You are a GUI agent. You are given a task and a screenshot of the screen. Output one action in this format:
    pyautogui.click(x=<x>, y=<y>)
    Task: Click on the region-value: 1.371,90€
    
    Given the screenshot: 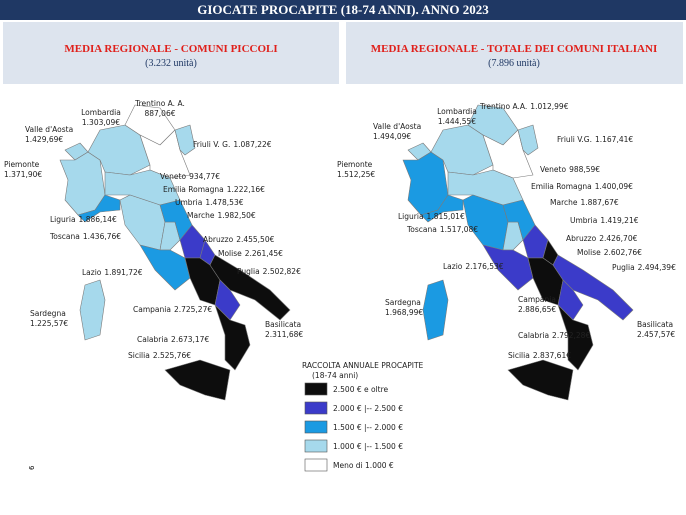 What is the action you would take?
    pyautogui.click(x=23, y=174)
    